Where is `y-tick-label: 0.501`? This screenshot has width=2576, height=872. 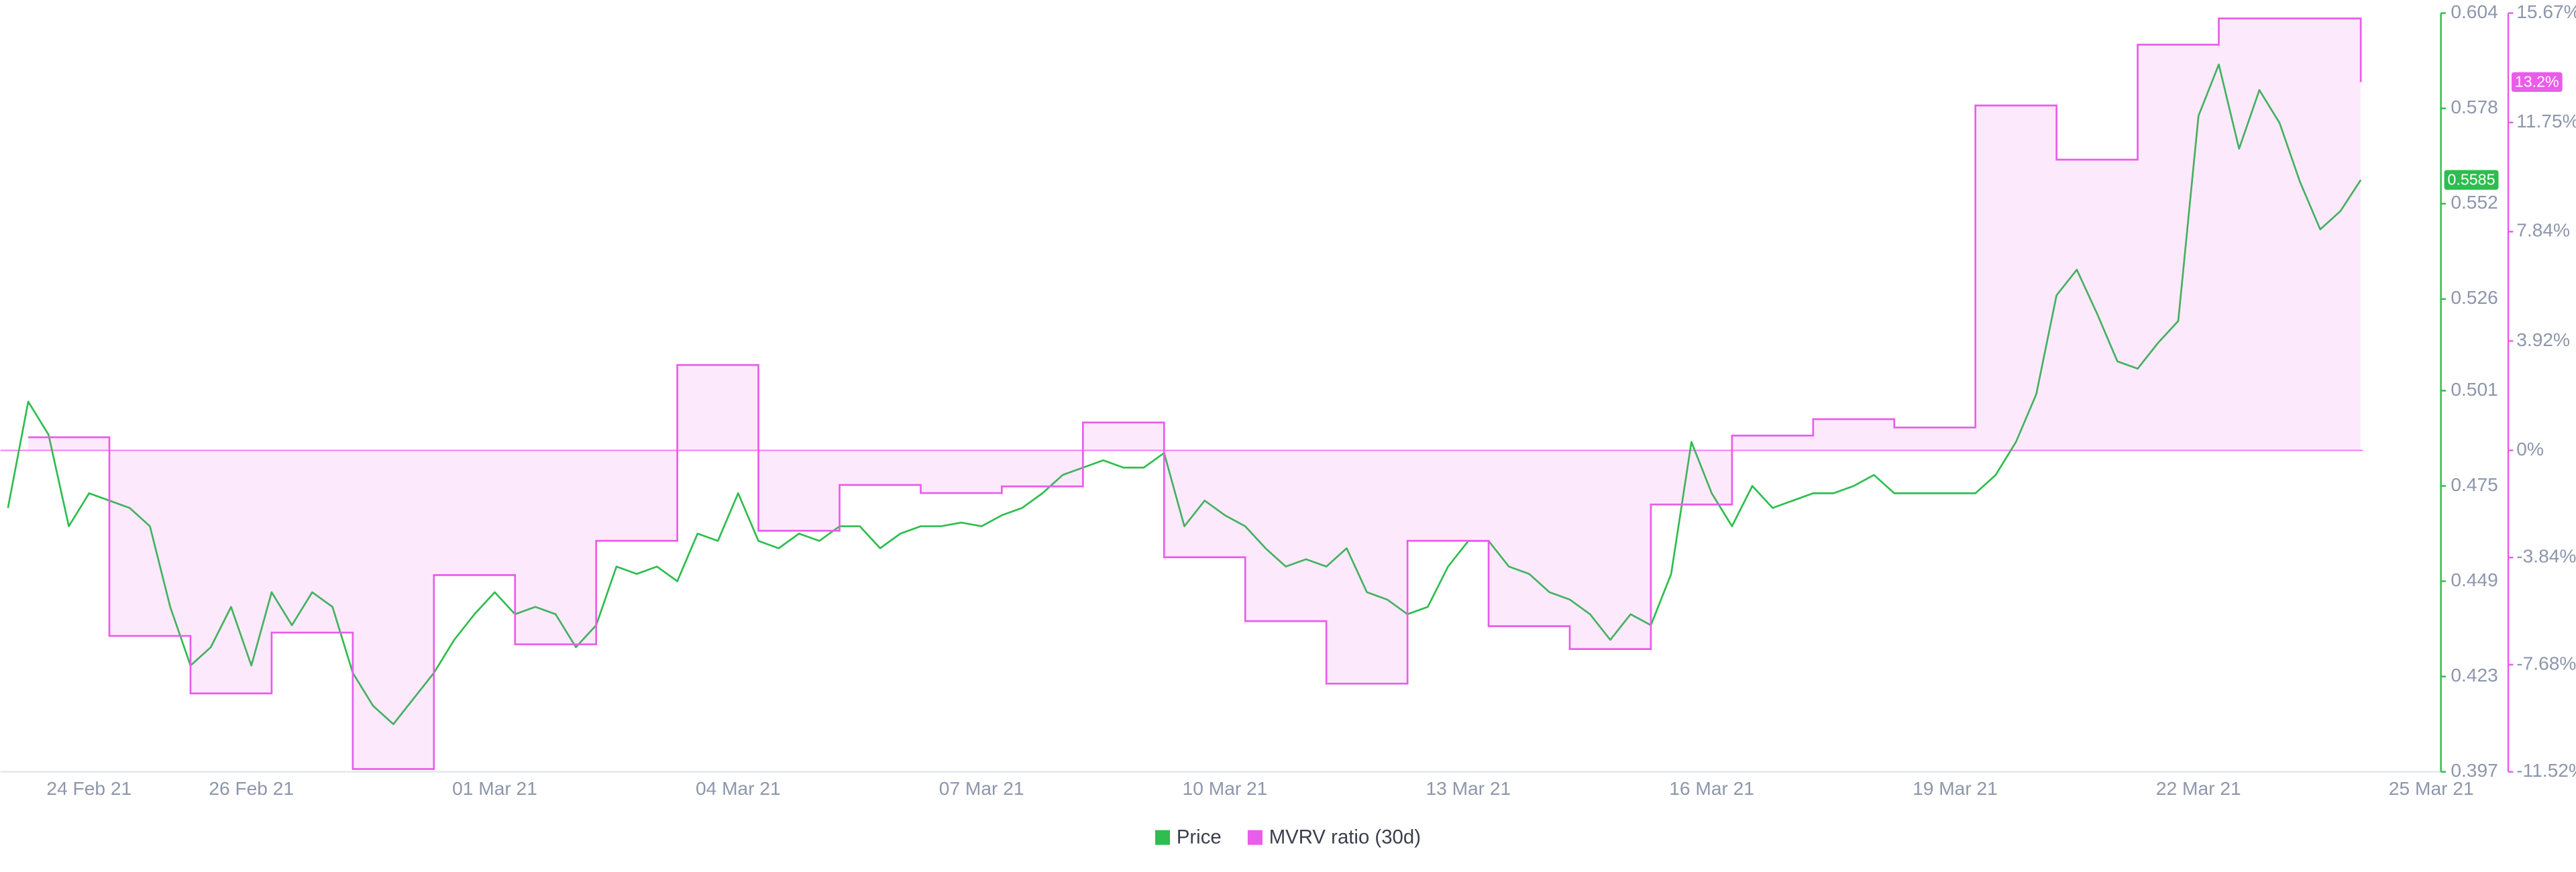 y-tick-label: 0.501 is located at coordinates (2474, 390).